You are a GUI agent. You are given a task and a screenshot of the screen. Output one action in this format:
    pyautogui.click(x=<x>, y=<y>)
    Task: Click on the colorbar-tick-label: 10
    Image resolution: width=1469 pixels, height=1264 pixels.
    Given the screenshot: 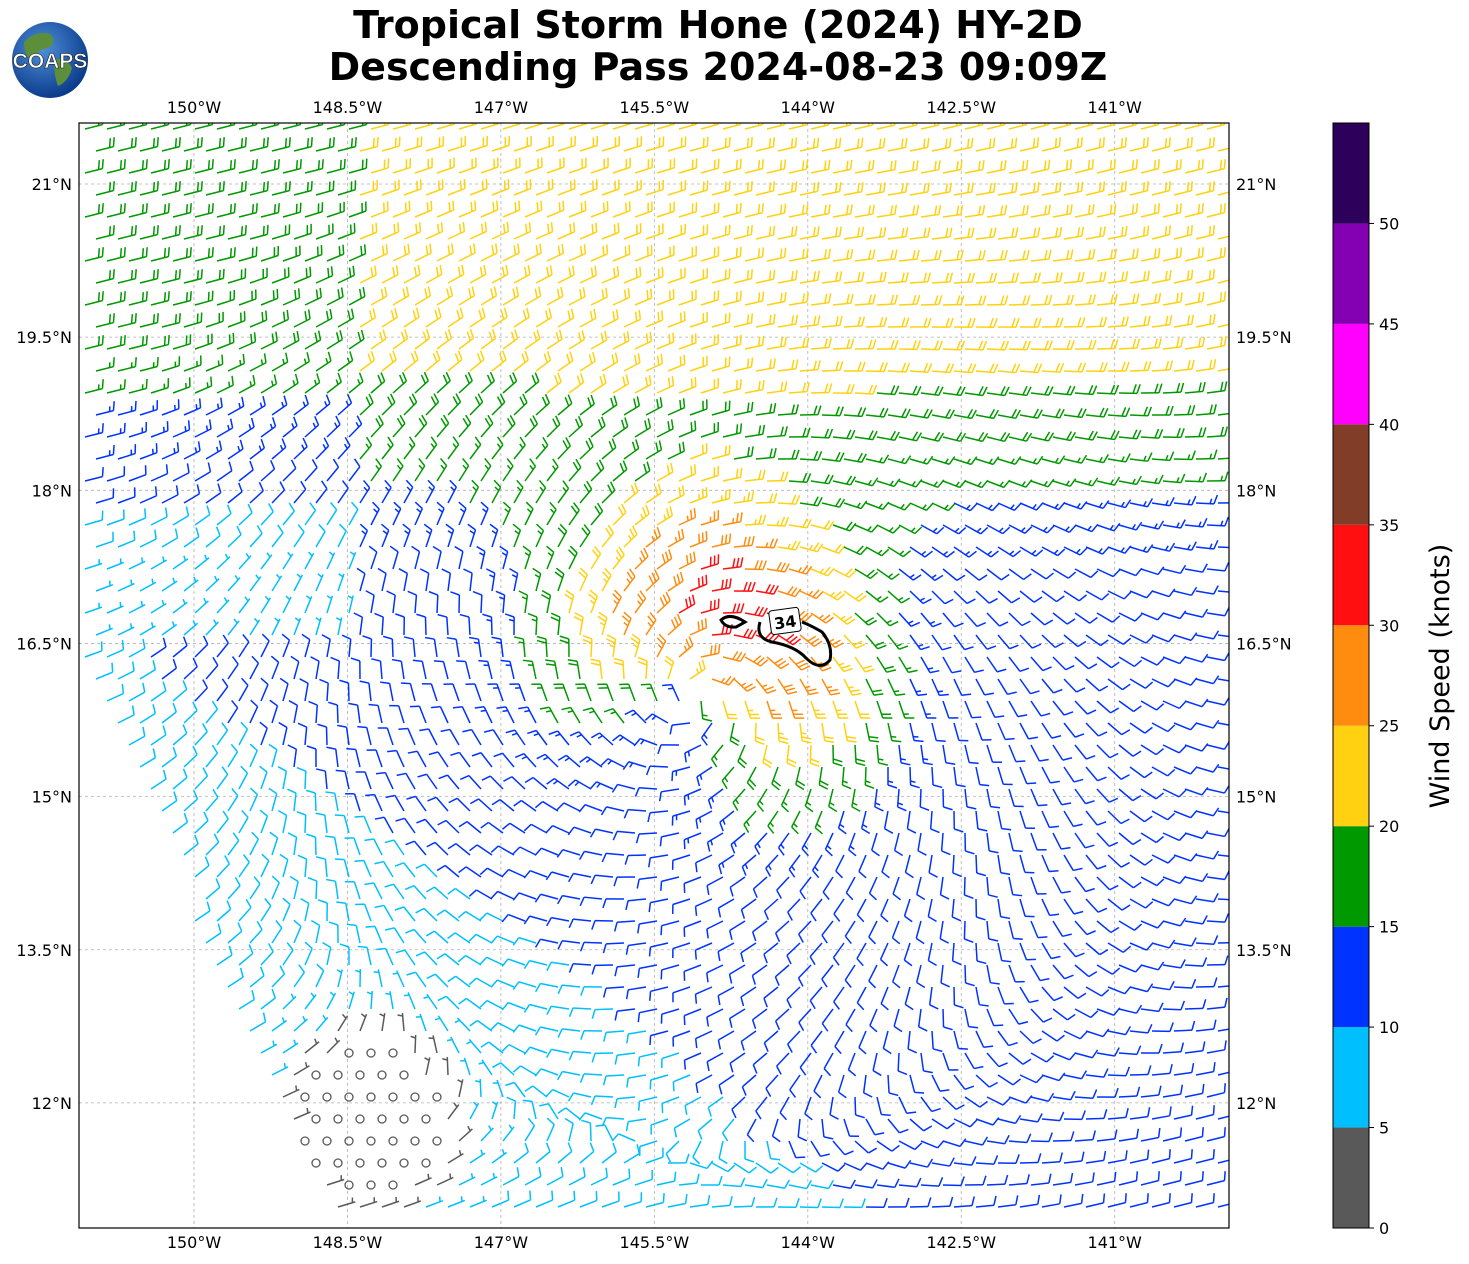 What is the action you would take?
    pyautogui.click(x=1389, y=1027)
    